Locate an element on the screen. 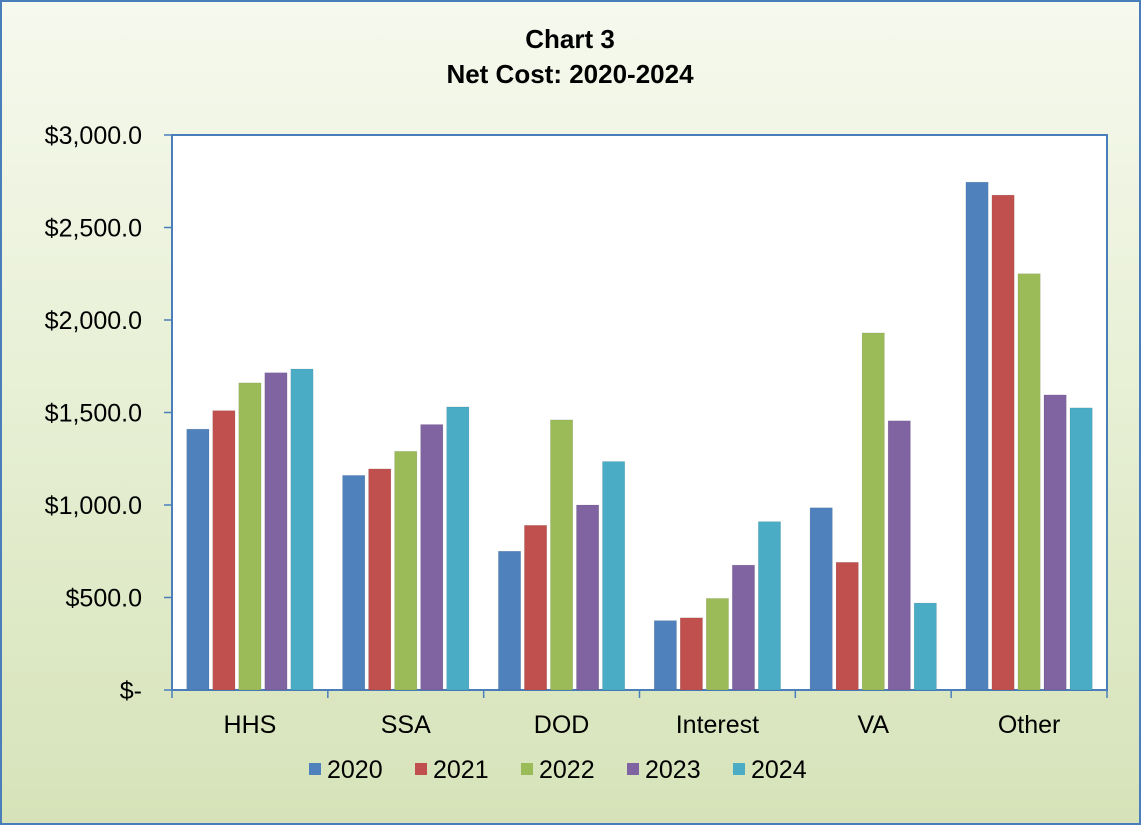  x-axis: HHS SSA DOD Interest VA Other is located at coordinates (639, 714).